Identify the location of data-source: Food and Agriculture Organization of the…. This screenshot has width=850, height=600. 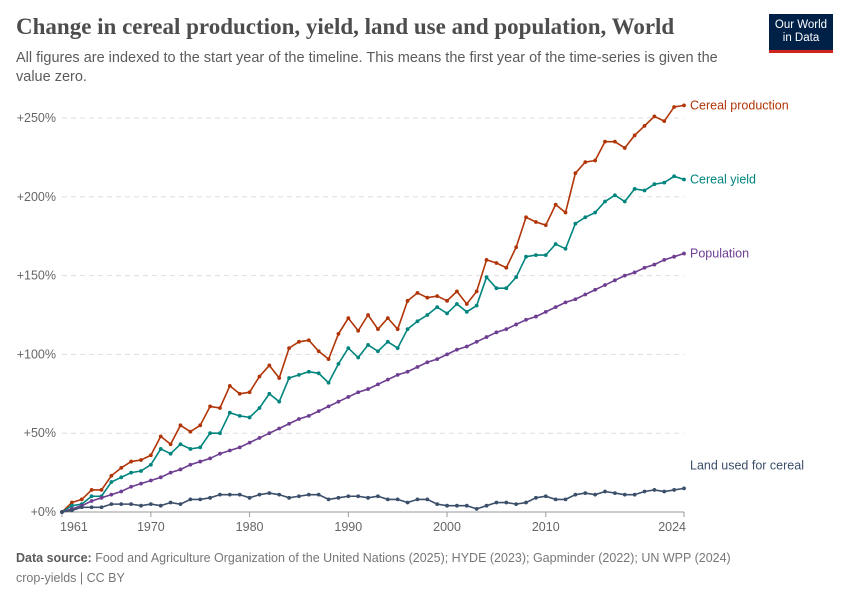
(413, 558).